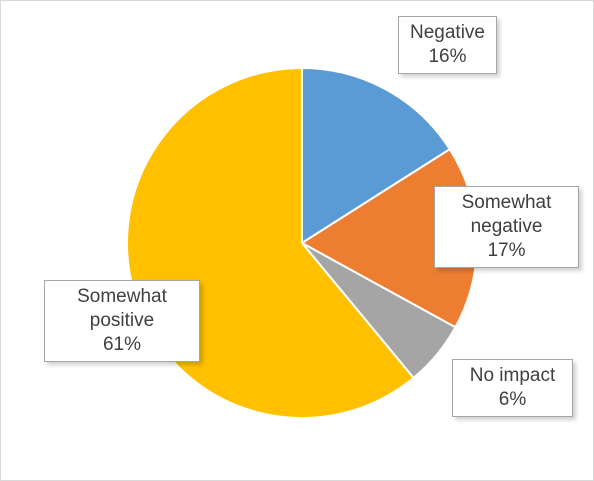 The width and height of the screenshot is (594, 481). Describe the element at coordinates (506, 202) in the screenshot. I see `data-label-somewhat-negative-name-1: Somewhat` at that location.